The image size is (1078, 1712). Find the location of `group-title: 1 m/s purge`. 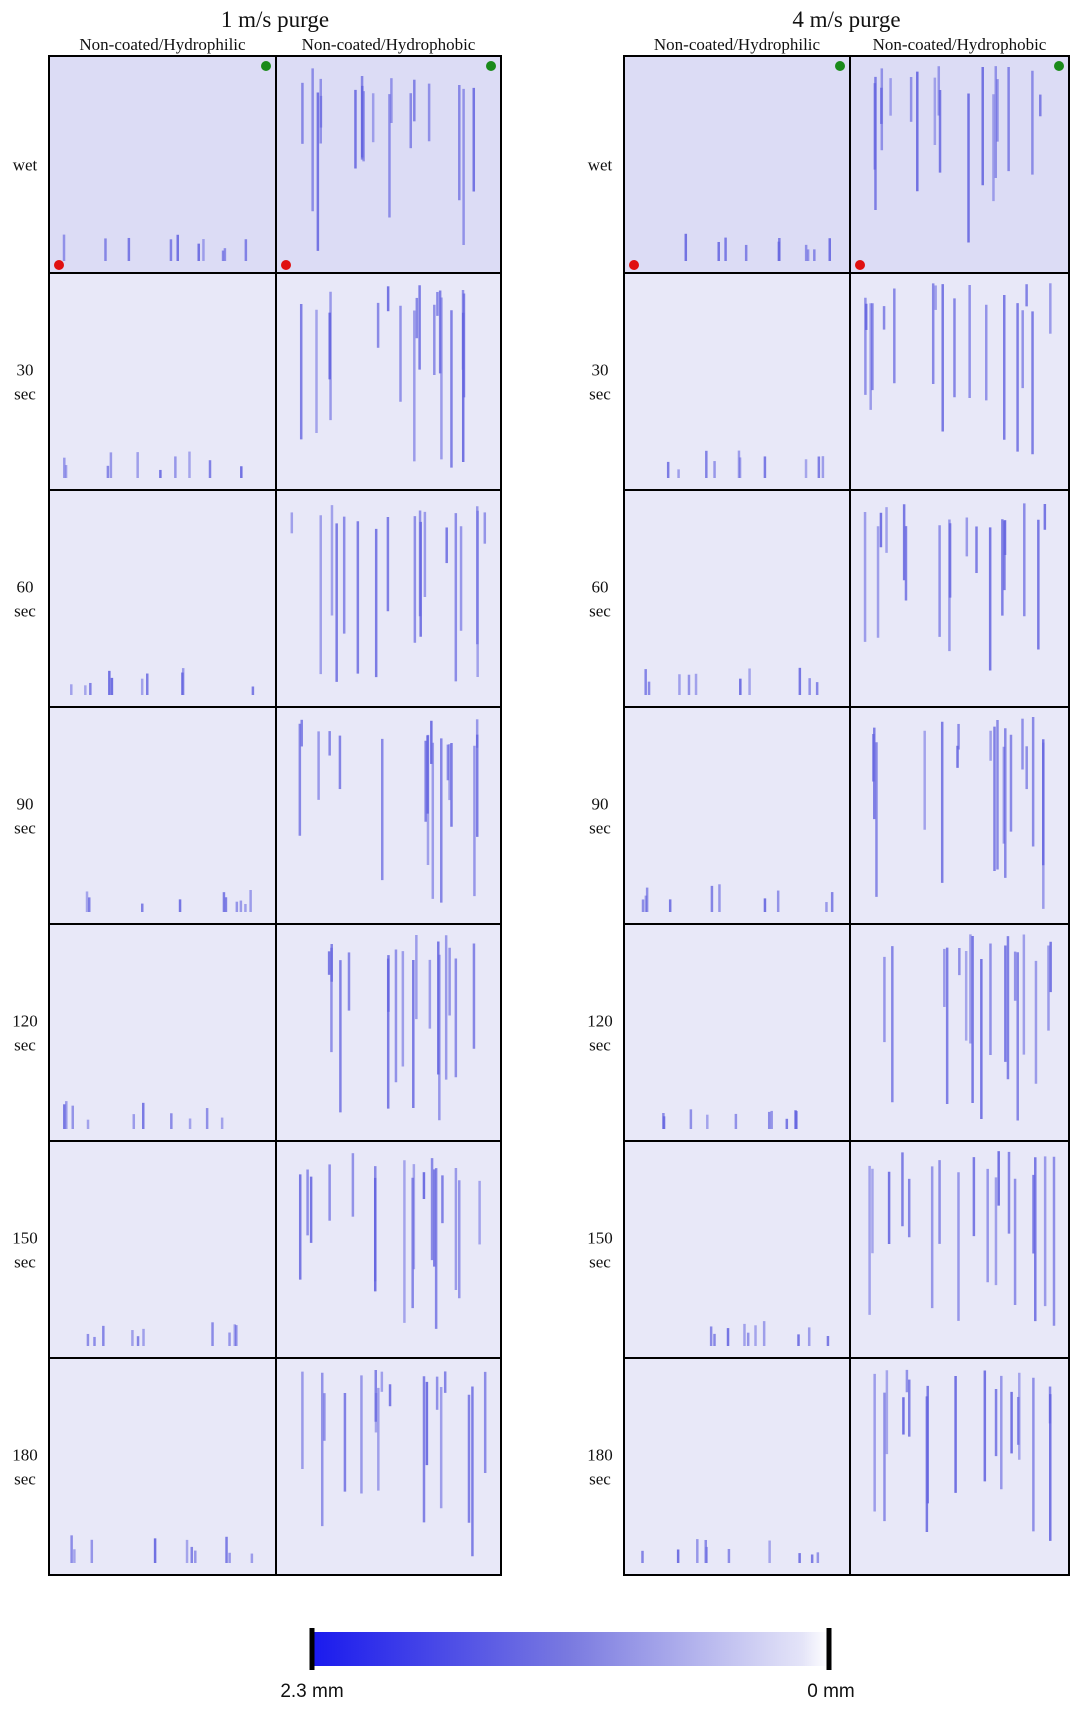

group-title: 1 m/s purge is located at coordinates (275, 19).